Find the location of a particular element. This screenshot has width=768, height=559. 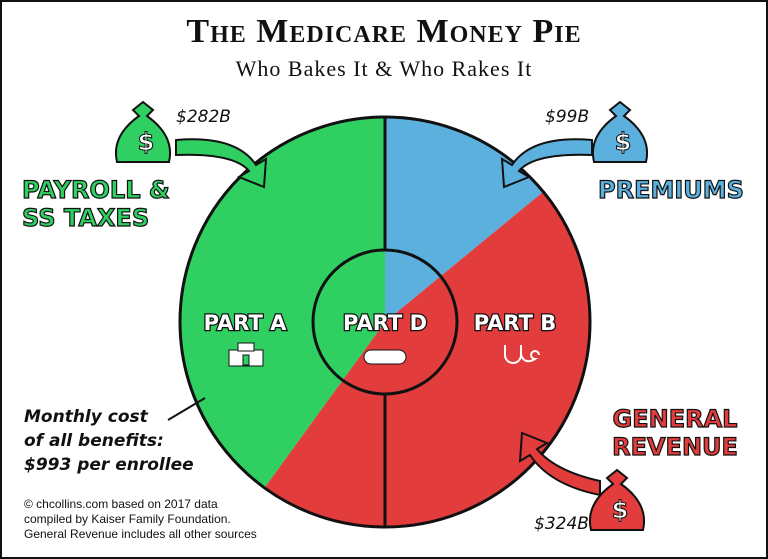

legend-label: GENERAL REVENUE is located at coordinates (674, 432).